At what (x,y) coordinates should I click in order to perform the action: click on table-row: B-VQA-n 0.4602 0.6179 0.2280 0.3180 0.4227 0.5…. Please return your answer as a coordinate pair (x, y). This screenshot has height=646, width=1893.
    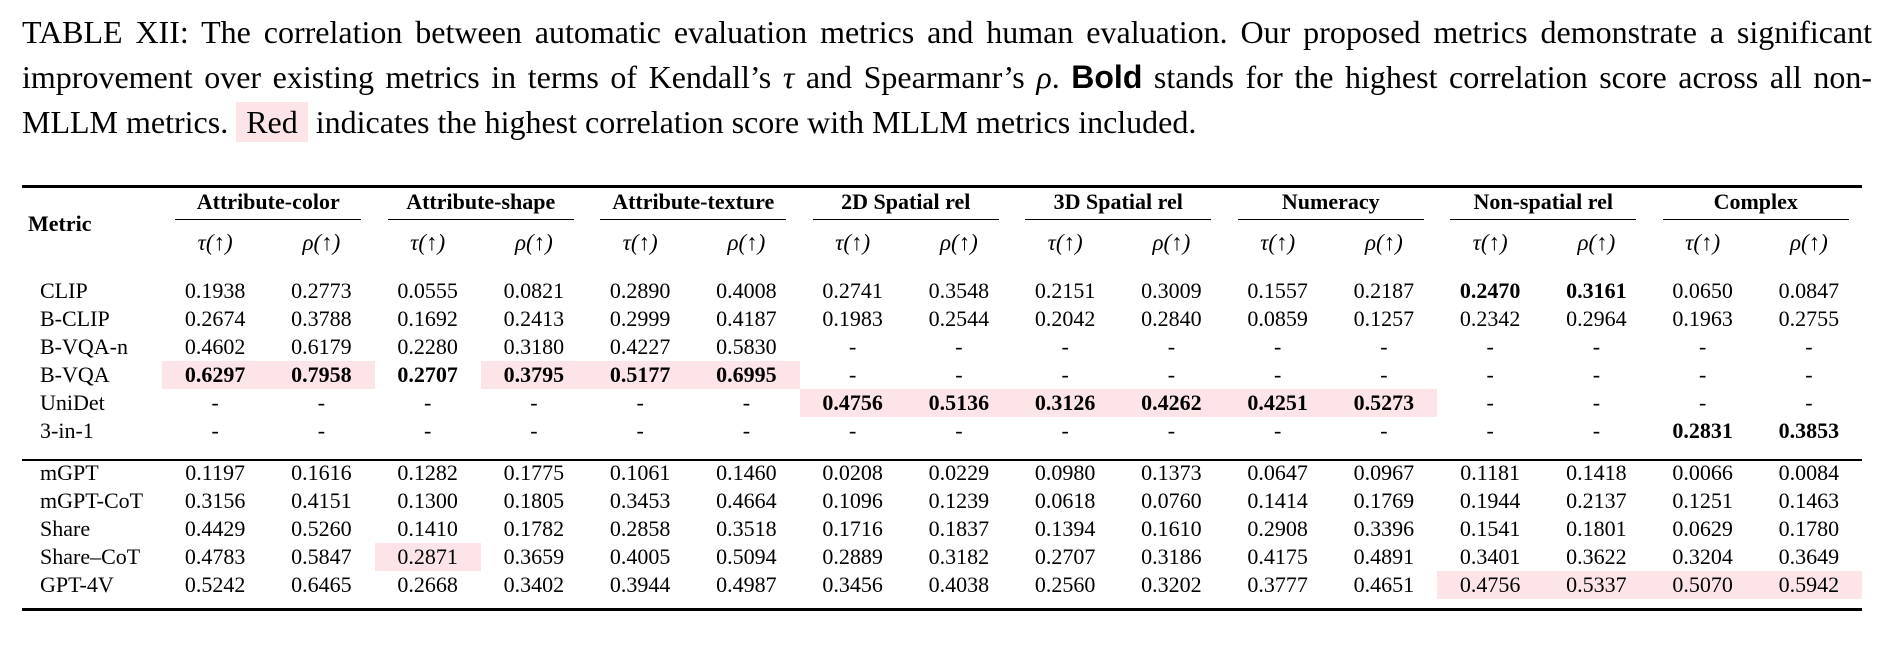
    Looking at the image, I should click on (942, 347).